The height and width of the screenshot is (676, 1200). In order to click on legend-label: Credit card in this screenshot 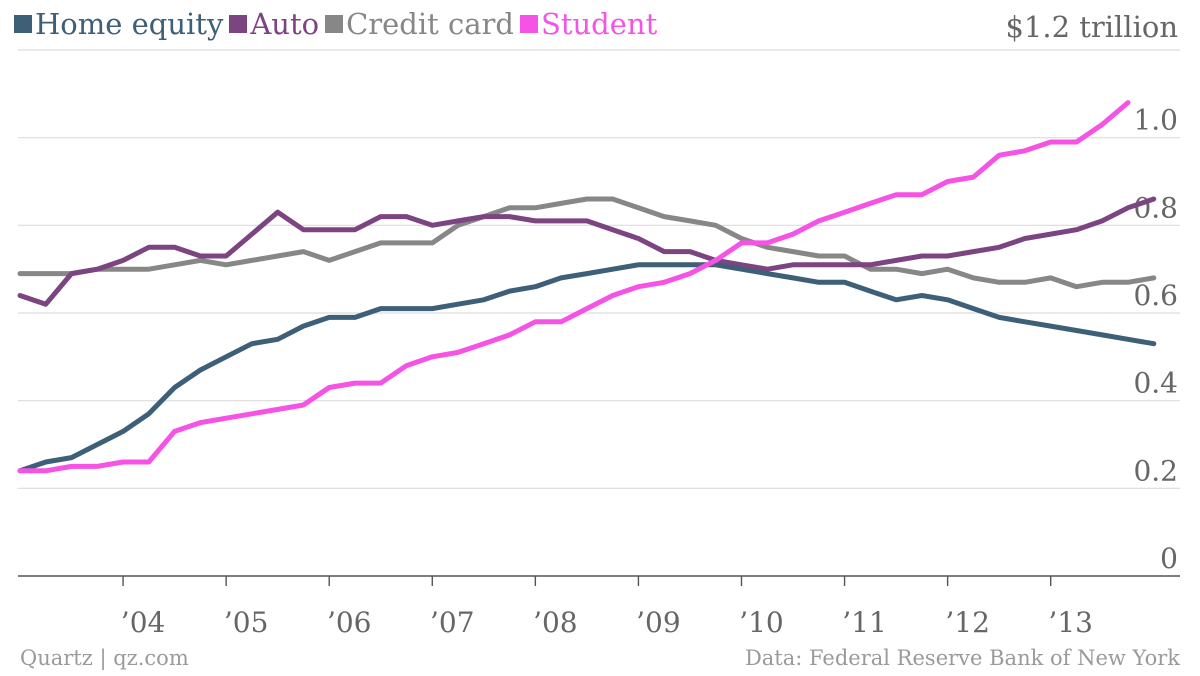, I will do `click(430, 24)`.